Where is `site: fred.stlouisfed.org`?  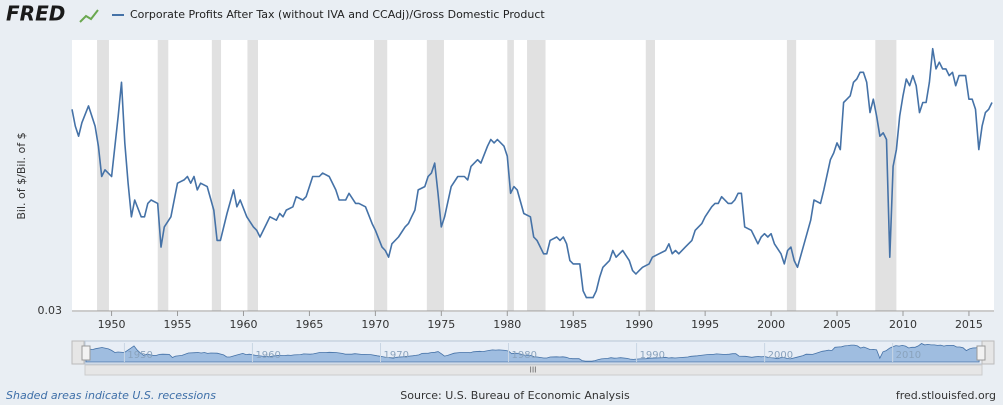
site: fred.stlouisfed.org is located at coordinates (946, 395).